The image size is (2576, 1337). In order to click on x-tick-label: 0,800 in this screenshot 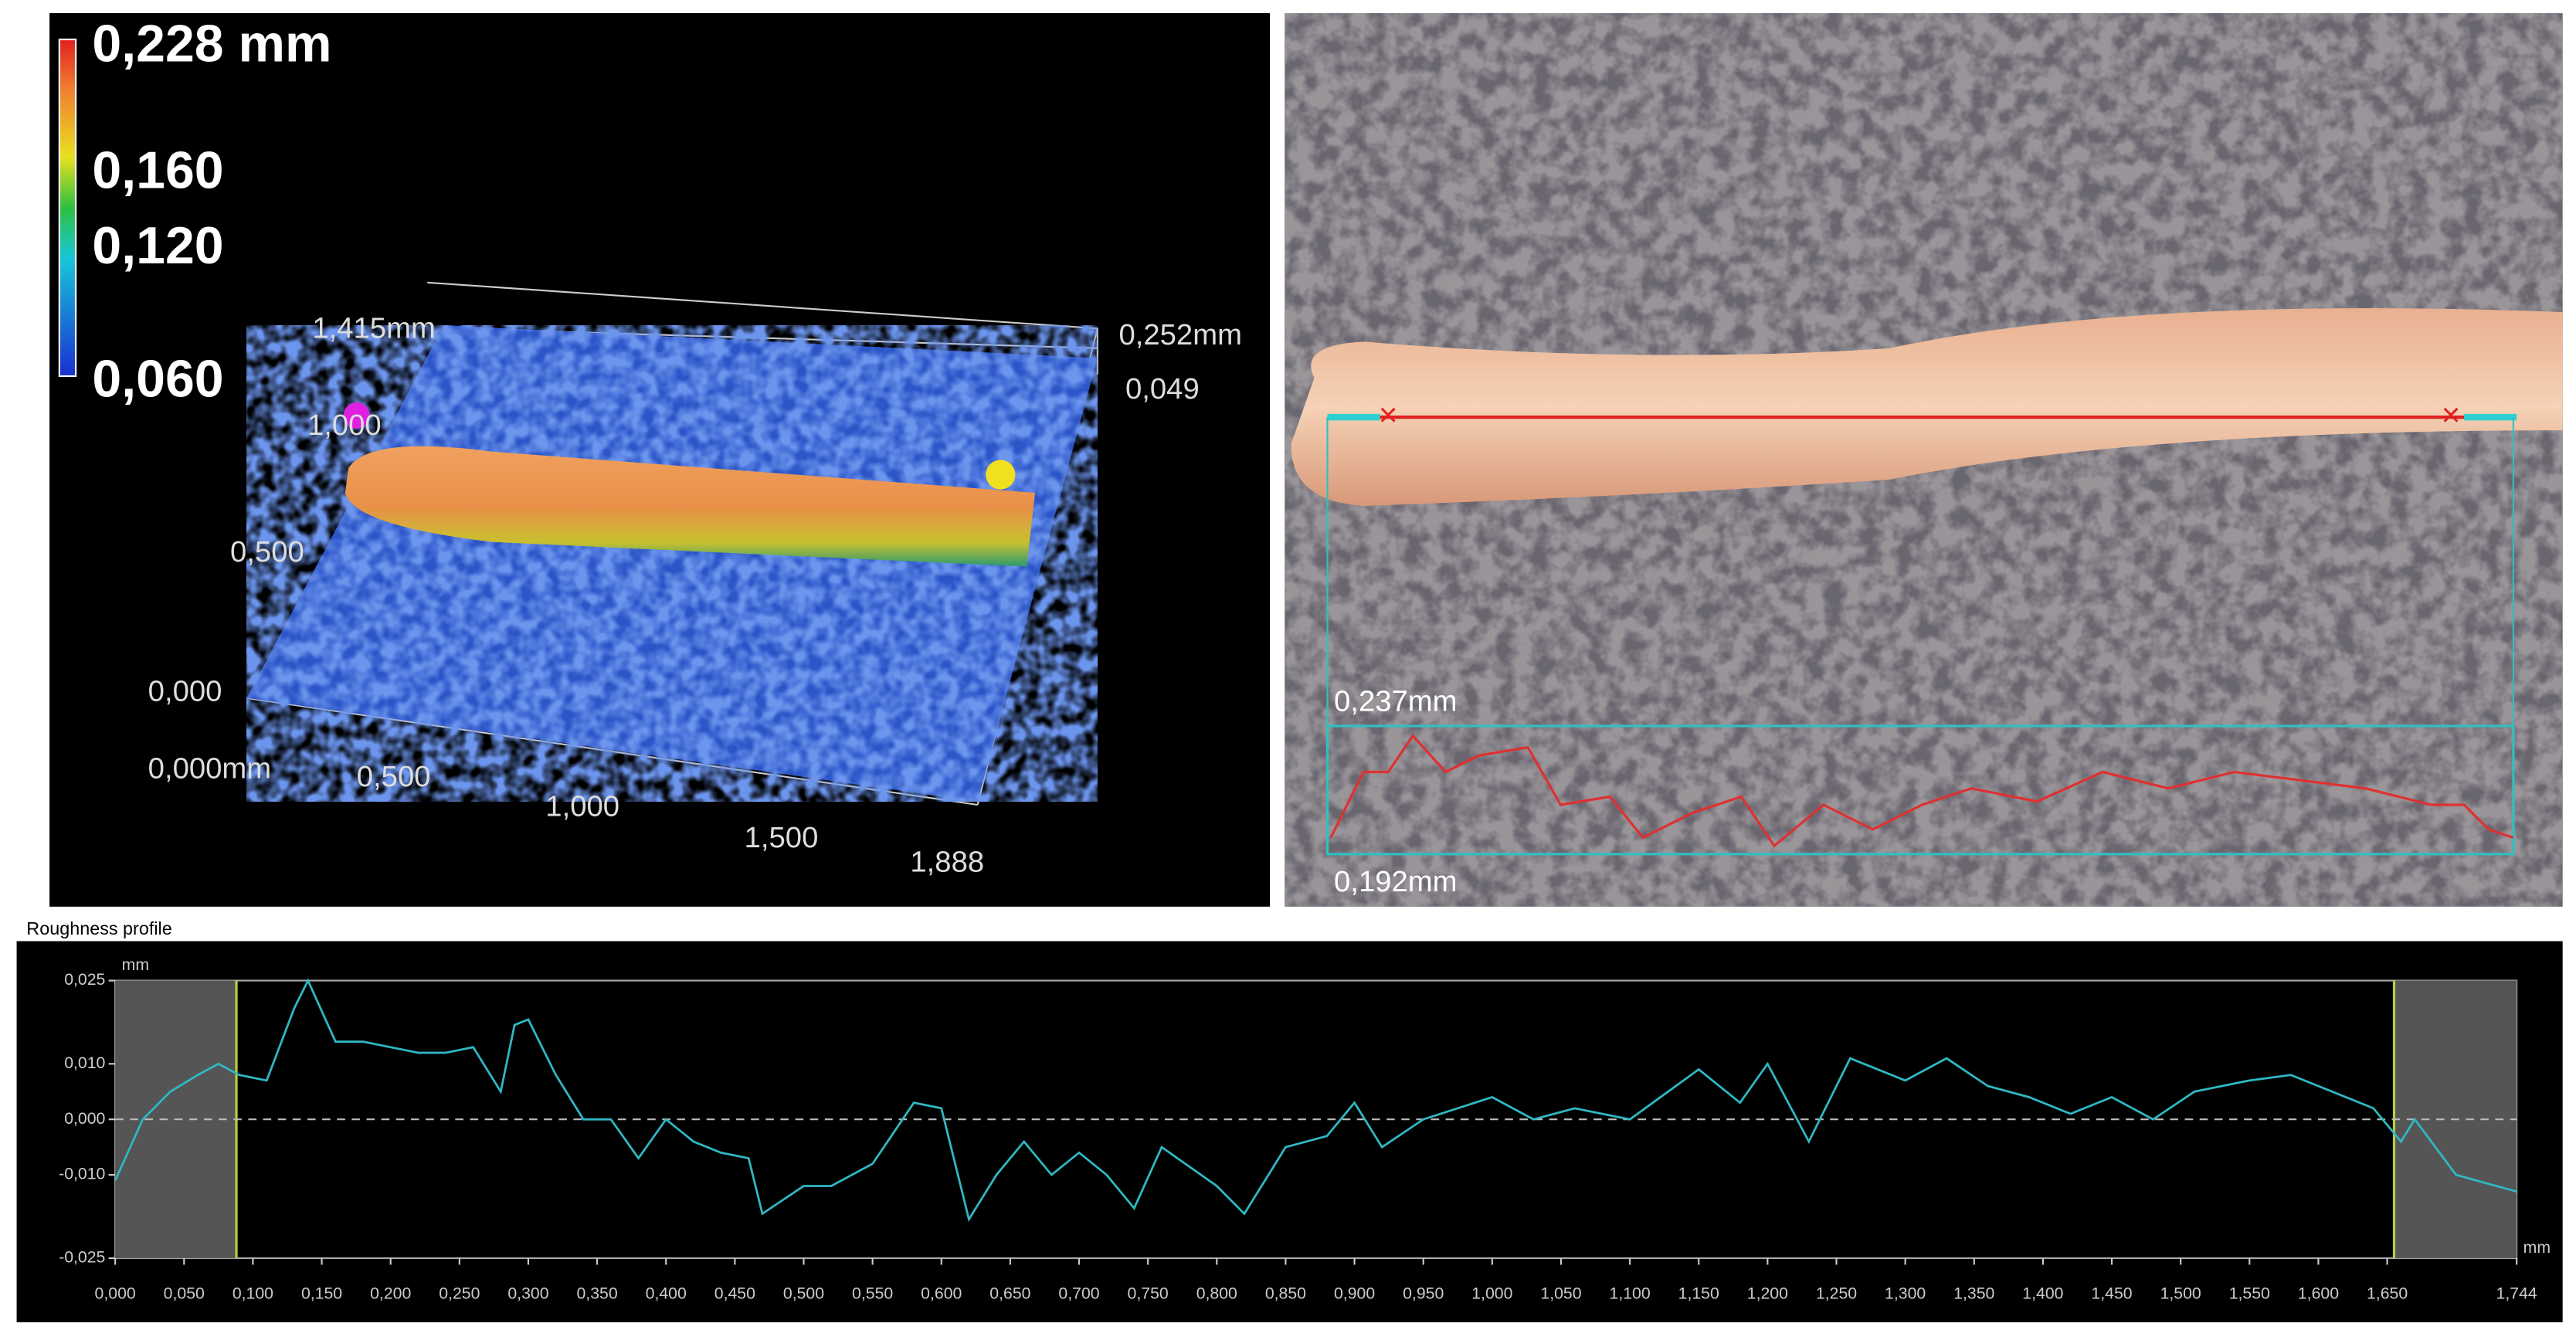, I will do `click(1216, 1293)`.